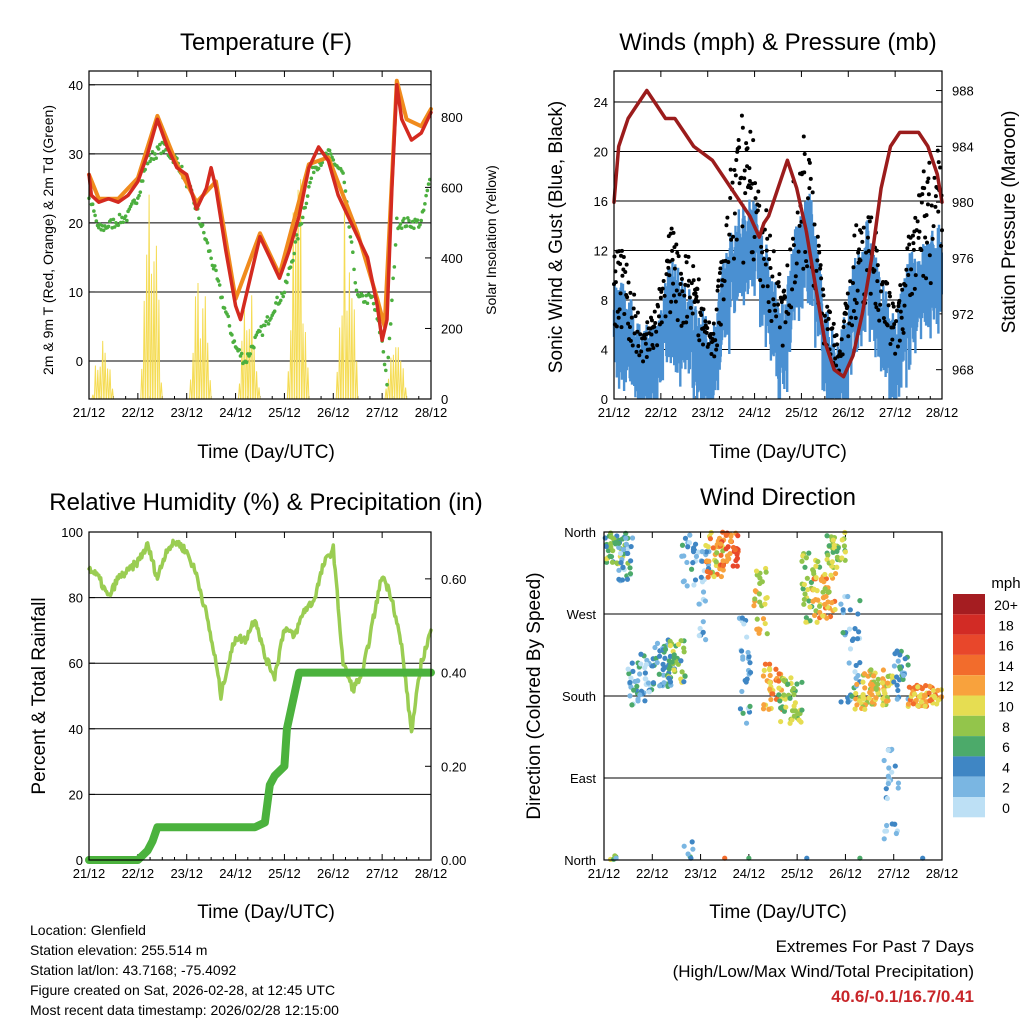 Image resolution: width=1024 pixels, height=1024 pixels. I want to click on x-tick-label: 27/12, so click(382, 873).